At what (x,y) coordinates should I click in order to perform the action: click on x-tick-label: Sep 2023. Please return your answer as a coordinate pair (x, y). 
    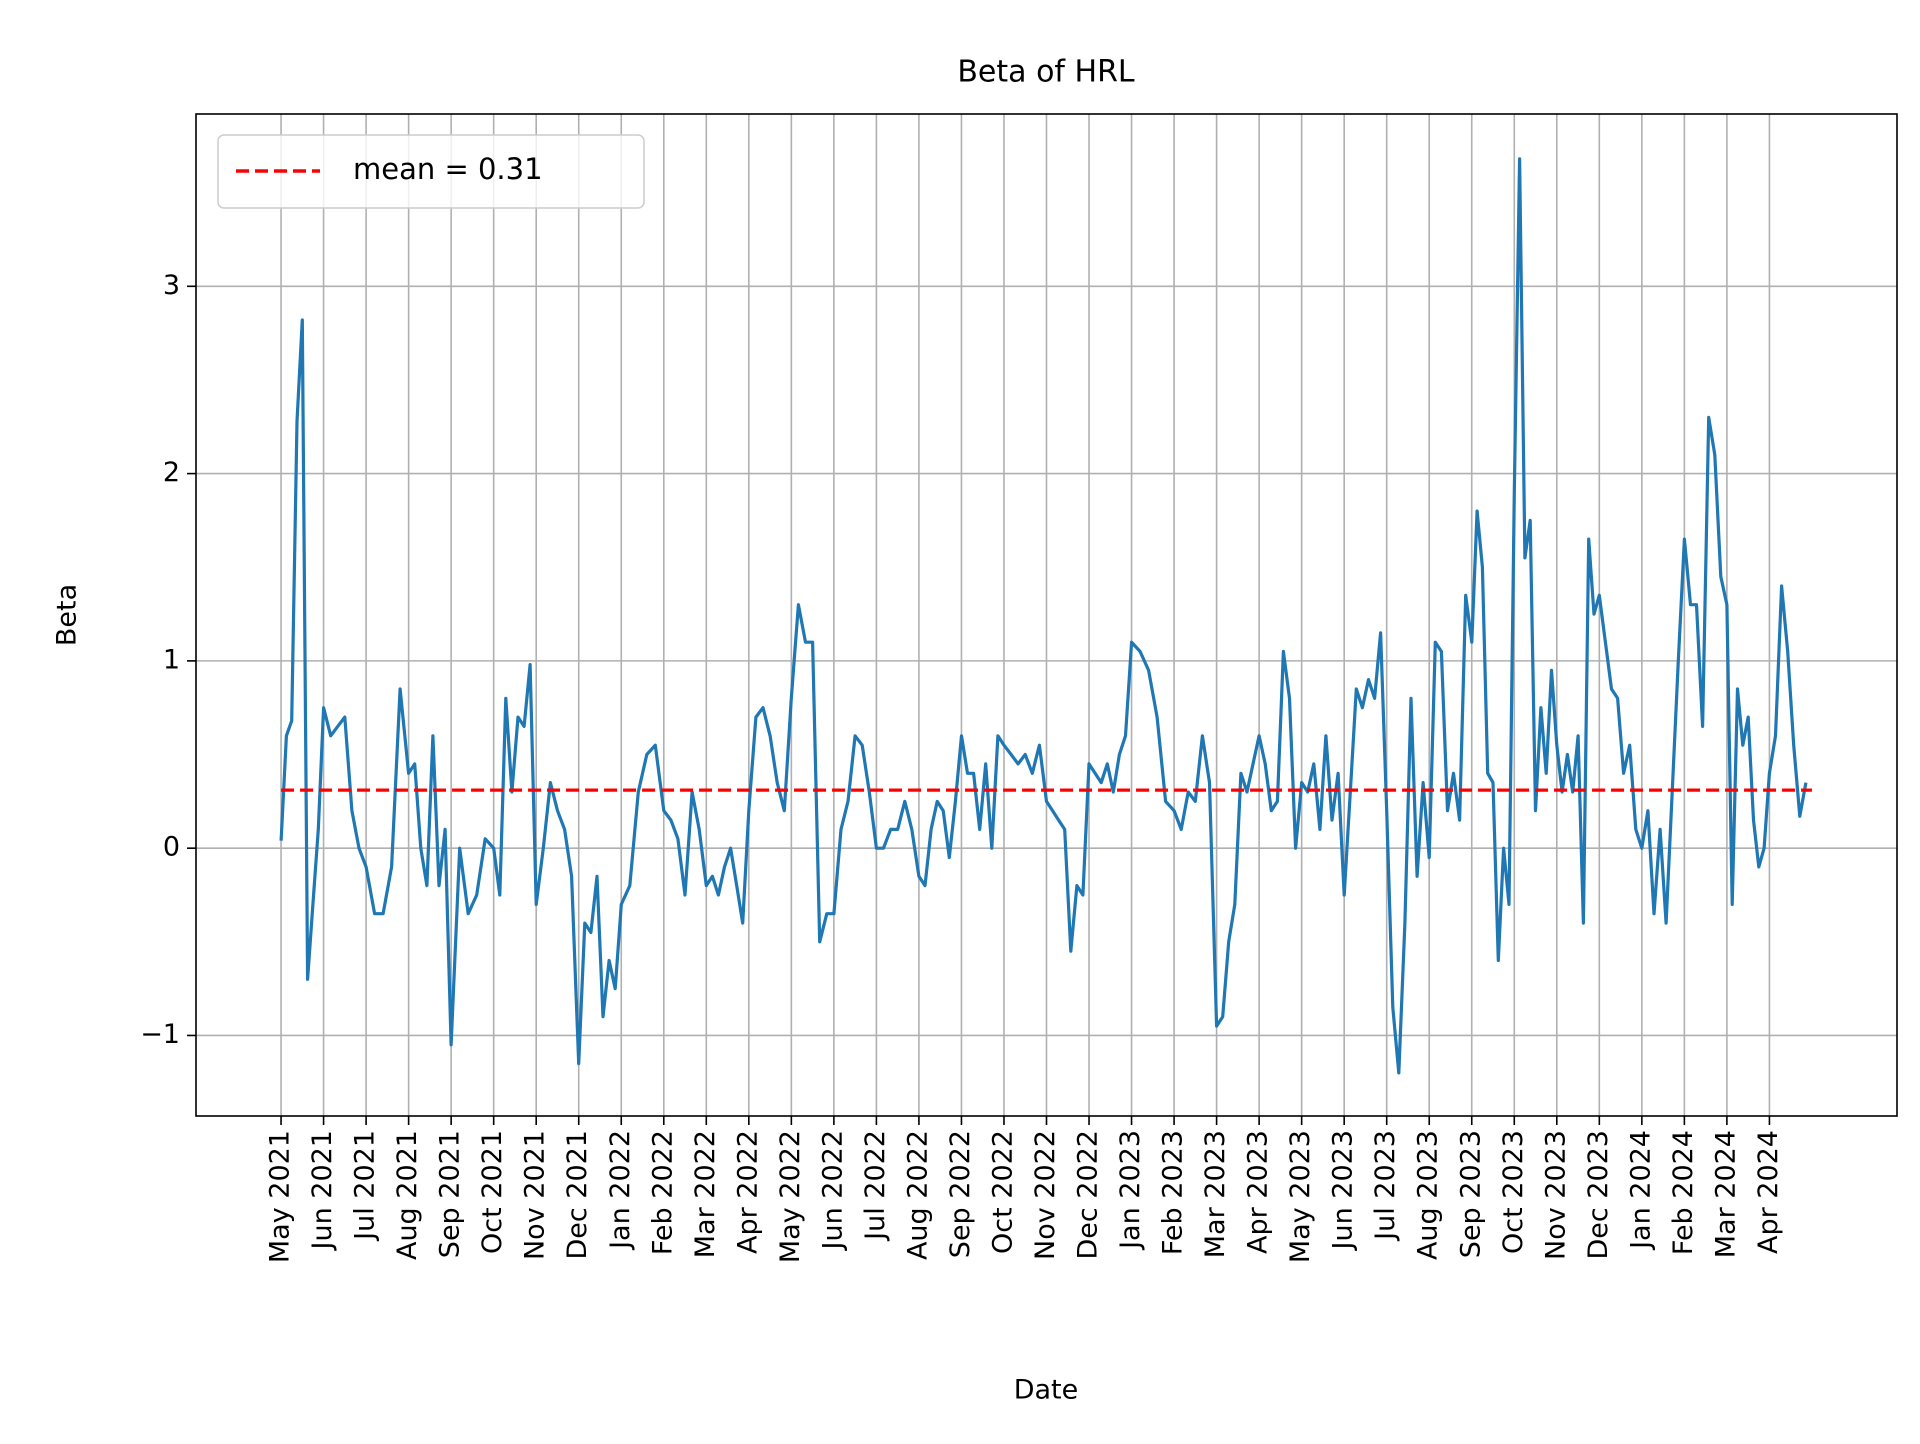
    Looking at the image, I should click on (1470, 1194).